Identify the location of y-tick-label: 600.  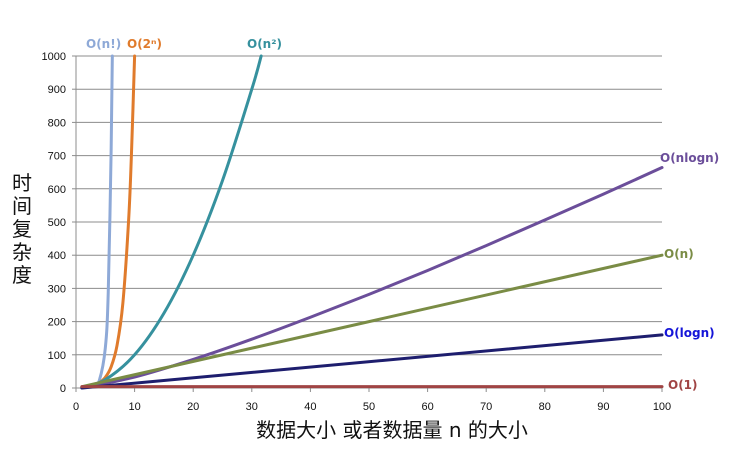
(57, 190).